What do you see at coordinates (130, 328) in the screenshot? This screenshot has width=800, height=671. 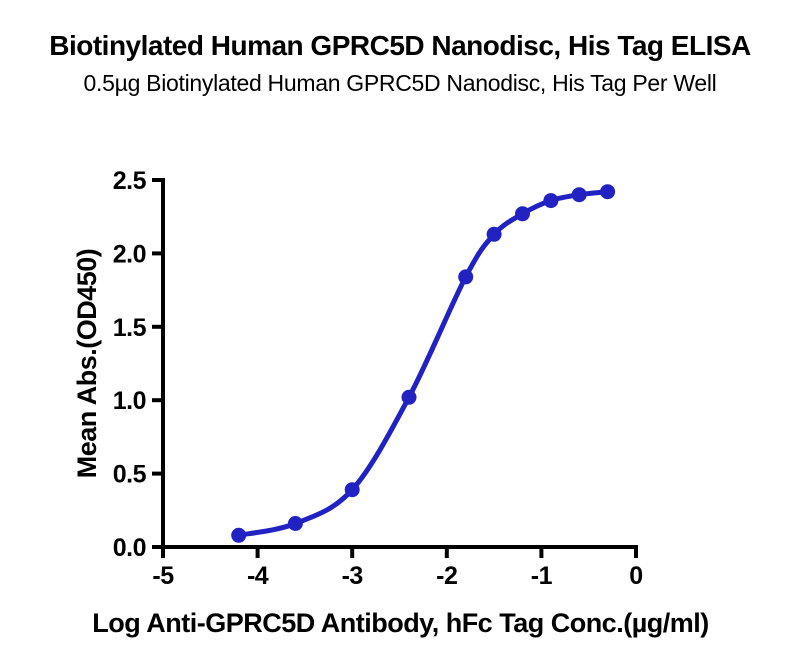 I see `y-tick-label: 1.5` at bounding box center [130, 328].